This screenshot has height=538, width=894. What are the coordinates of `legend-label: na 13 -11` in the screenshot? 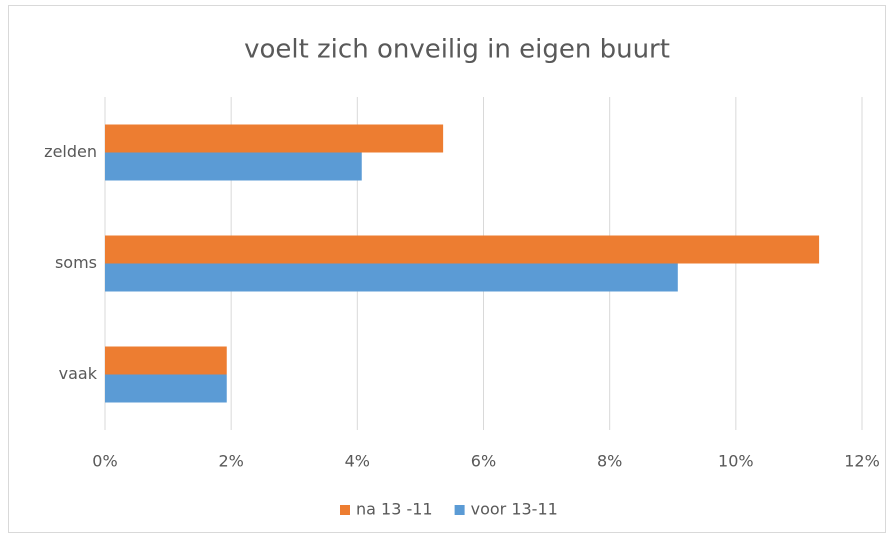 It's located at (394, 509).